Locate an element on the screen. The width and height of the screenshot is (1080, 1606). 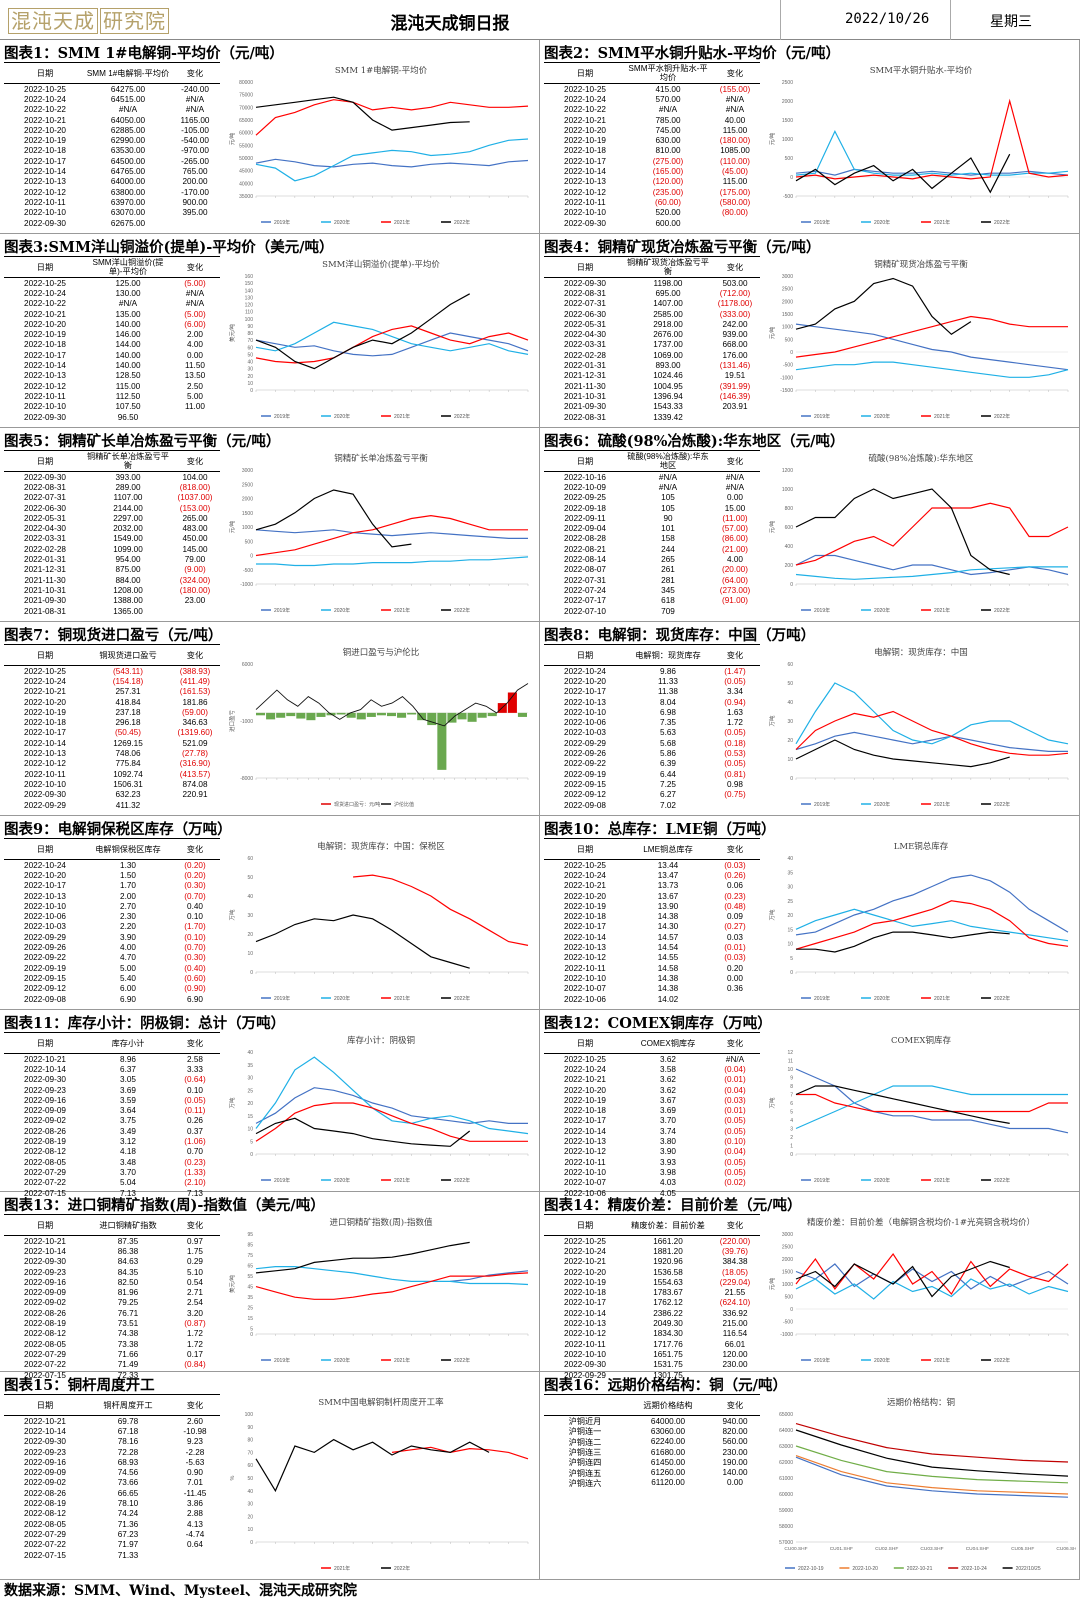
table-cell: (59.00) is located at coordinates (195, 712).